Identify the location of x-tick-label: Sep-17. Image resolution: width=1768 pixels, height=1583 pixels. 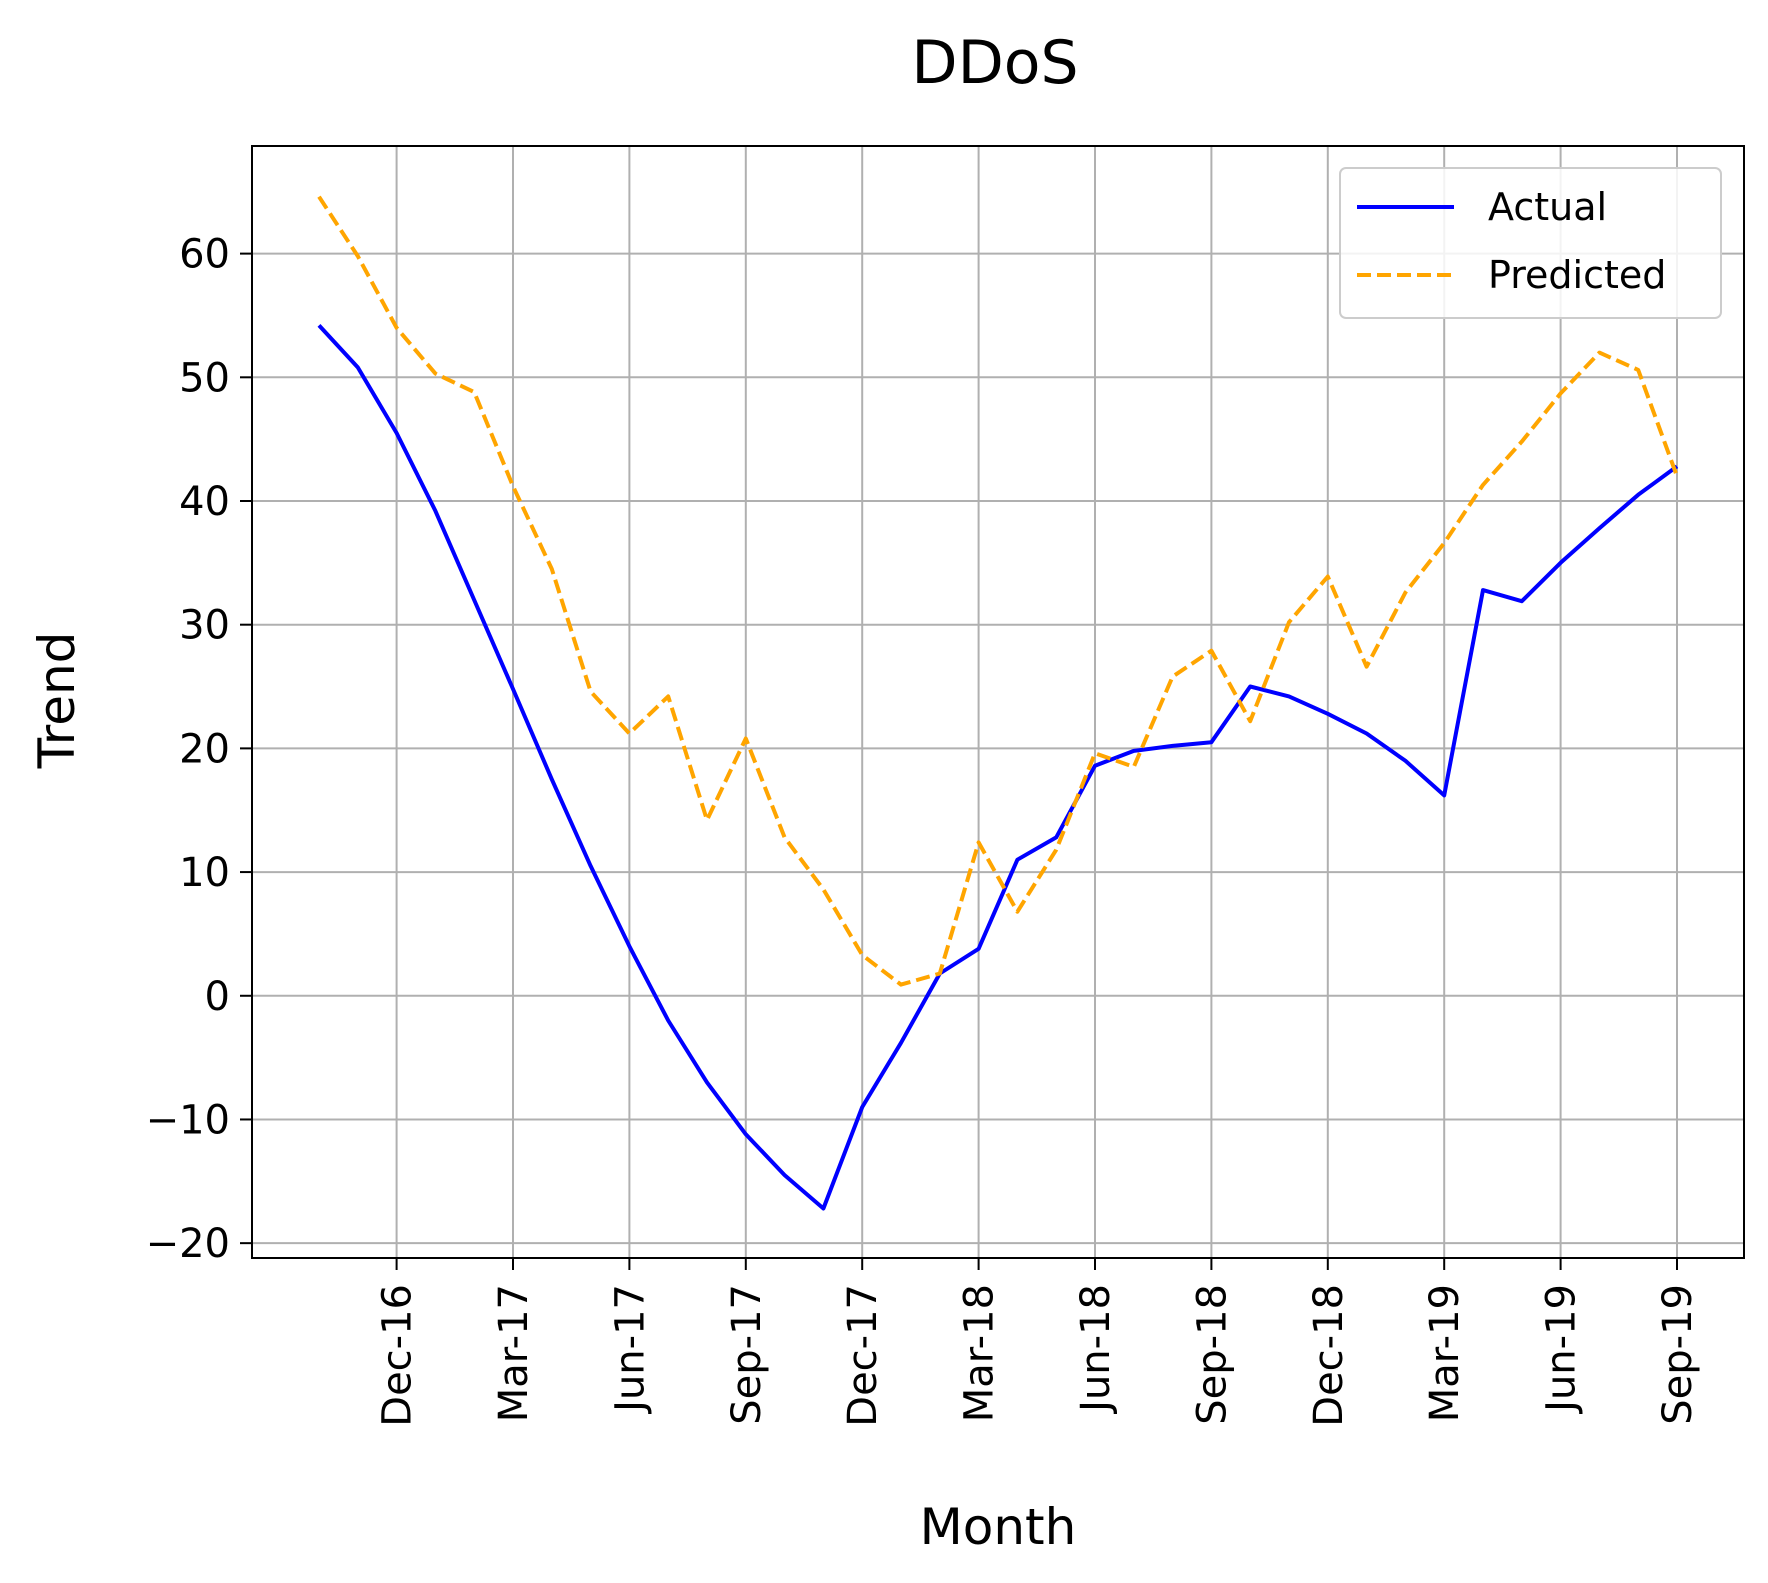
(747, 1354).